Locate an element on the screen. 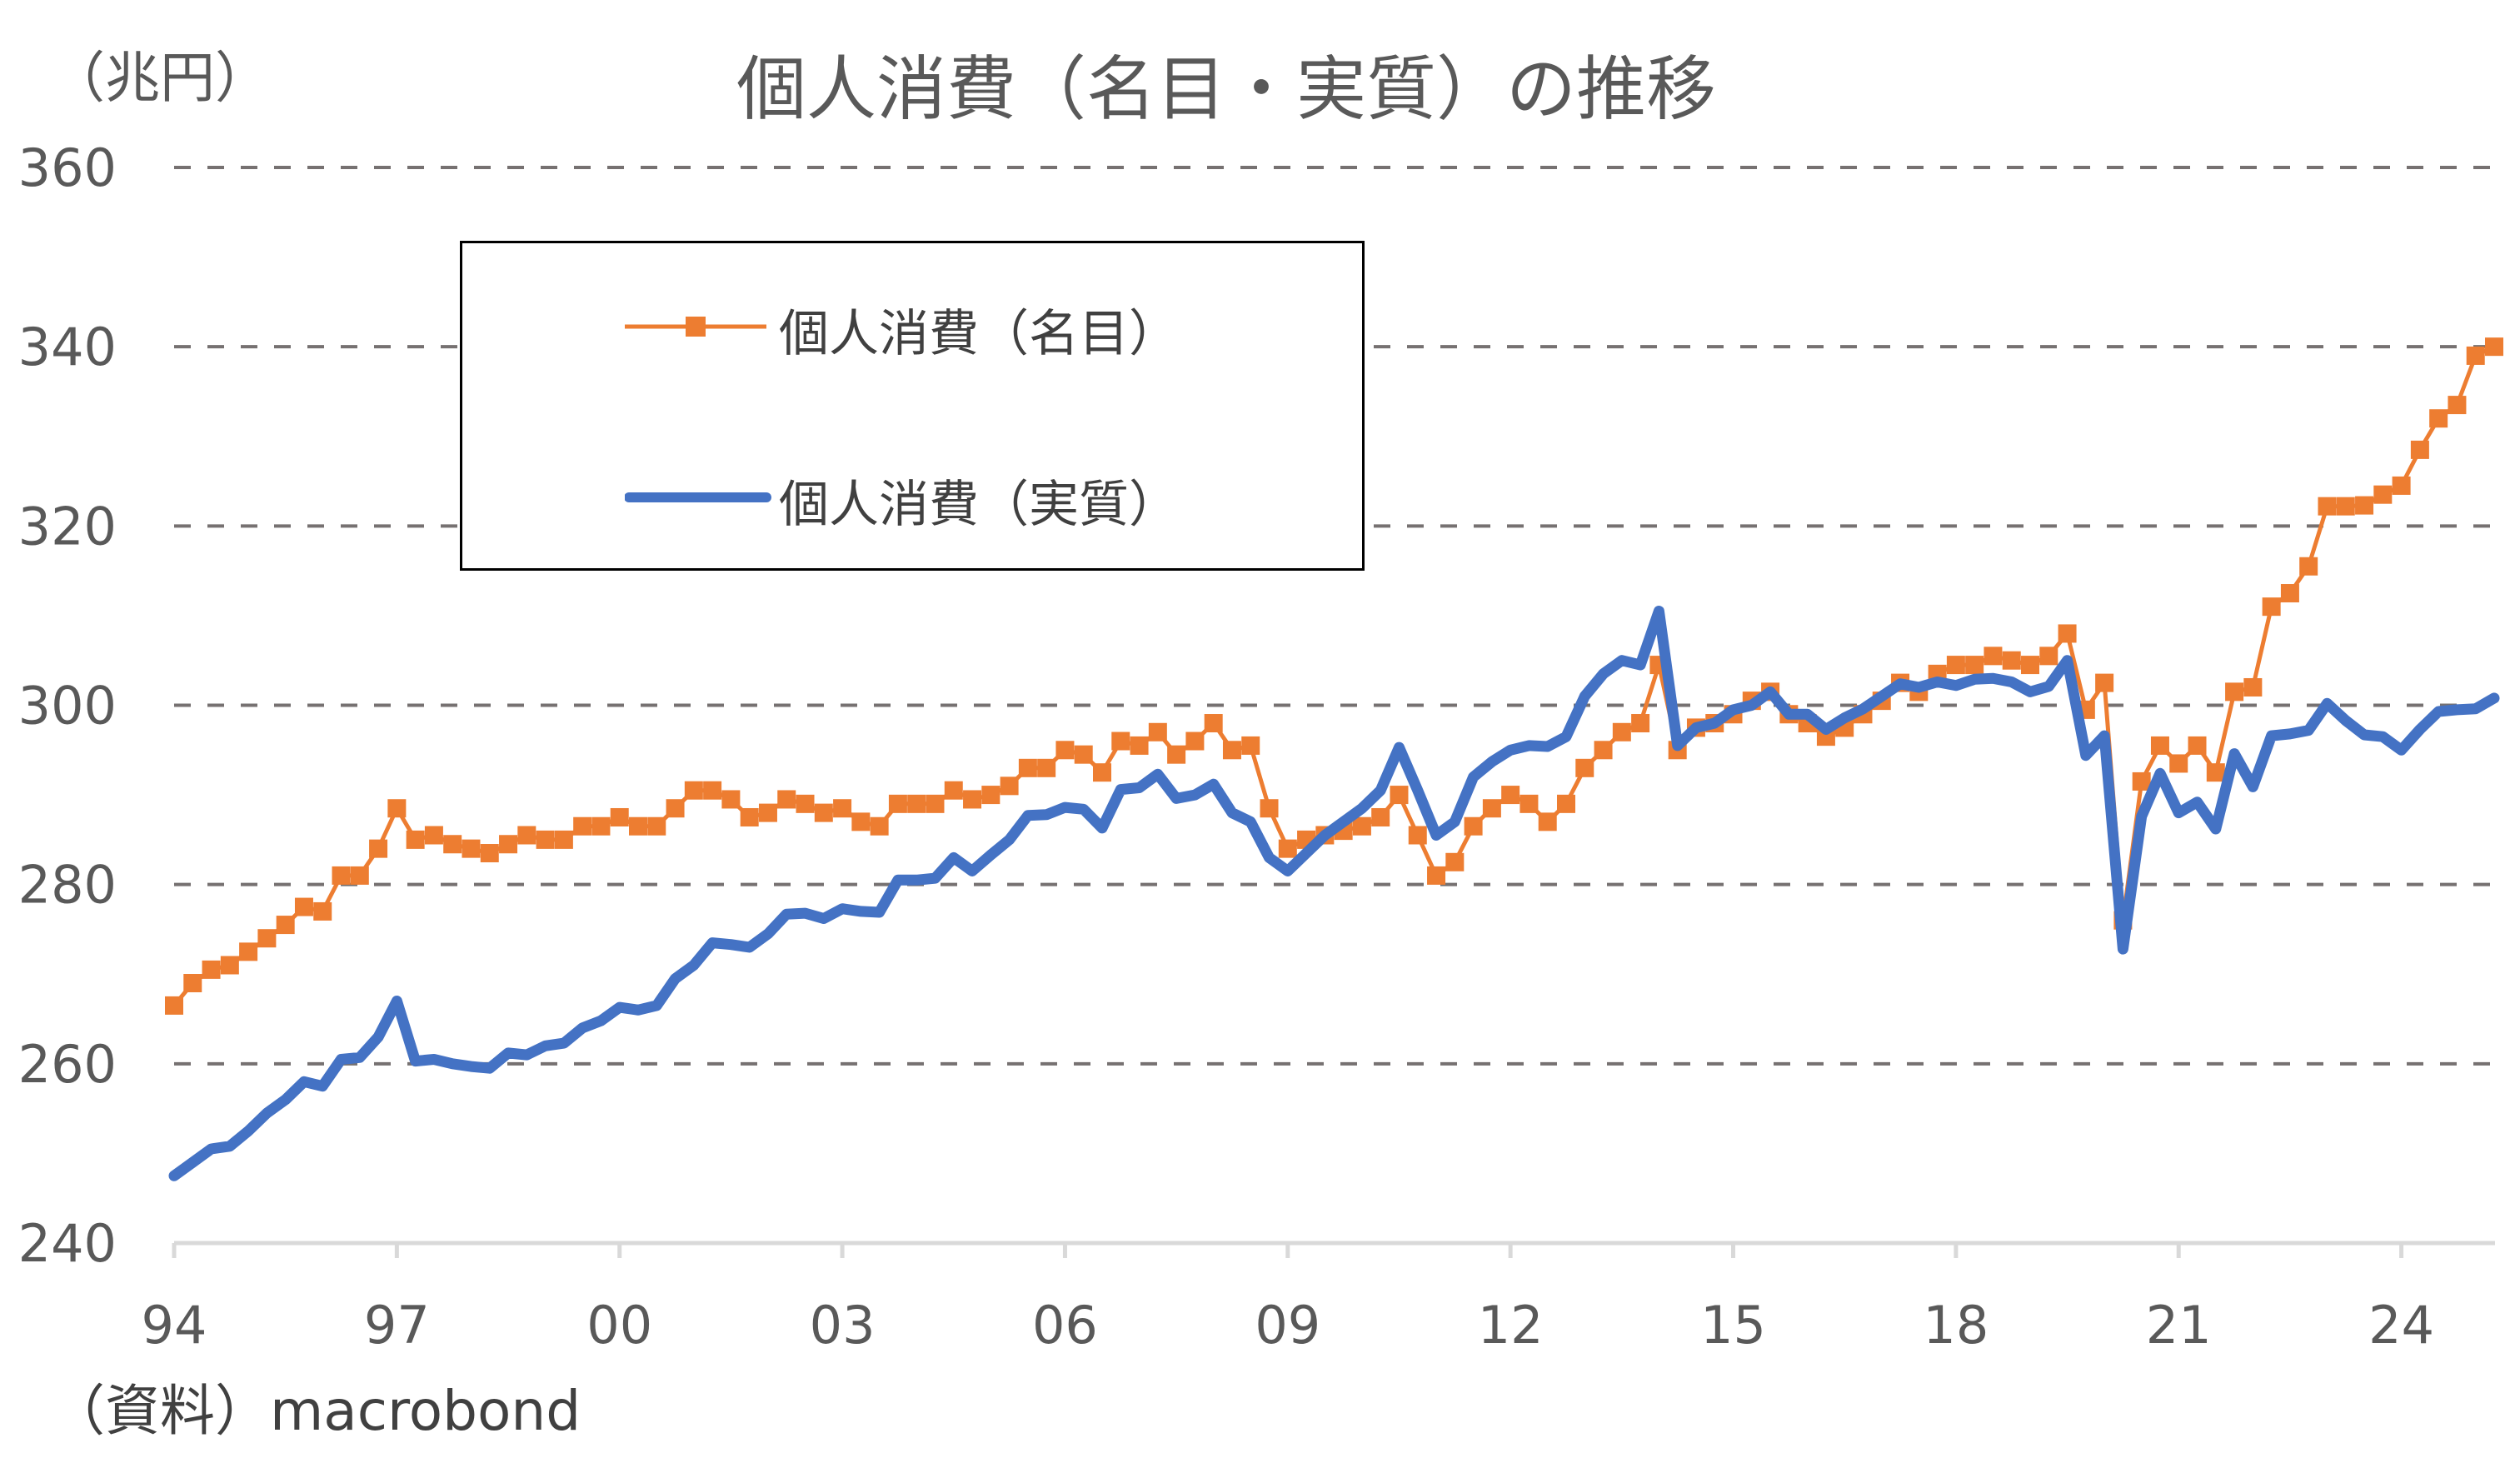 Image resolution: width=2520 pixels, height=1458 pixels. y-tick-label: 300 is located at coordinates (67, 706).